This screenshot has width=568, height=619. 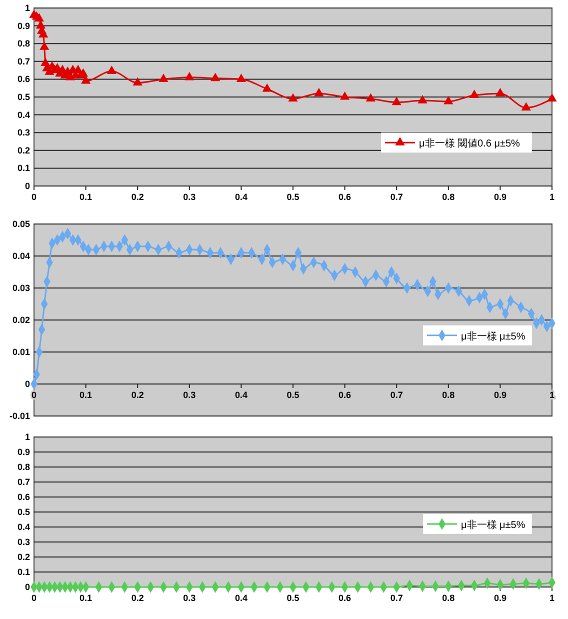 I want to click on legend-label: μ非一様 閾値0.6 μ±5%, so click(x=469, y=144).